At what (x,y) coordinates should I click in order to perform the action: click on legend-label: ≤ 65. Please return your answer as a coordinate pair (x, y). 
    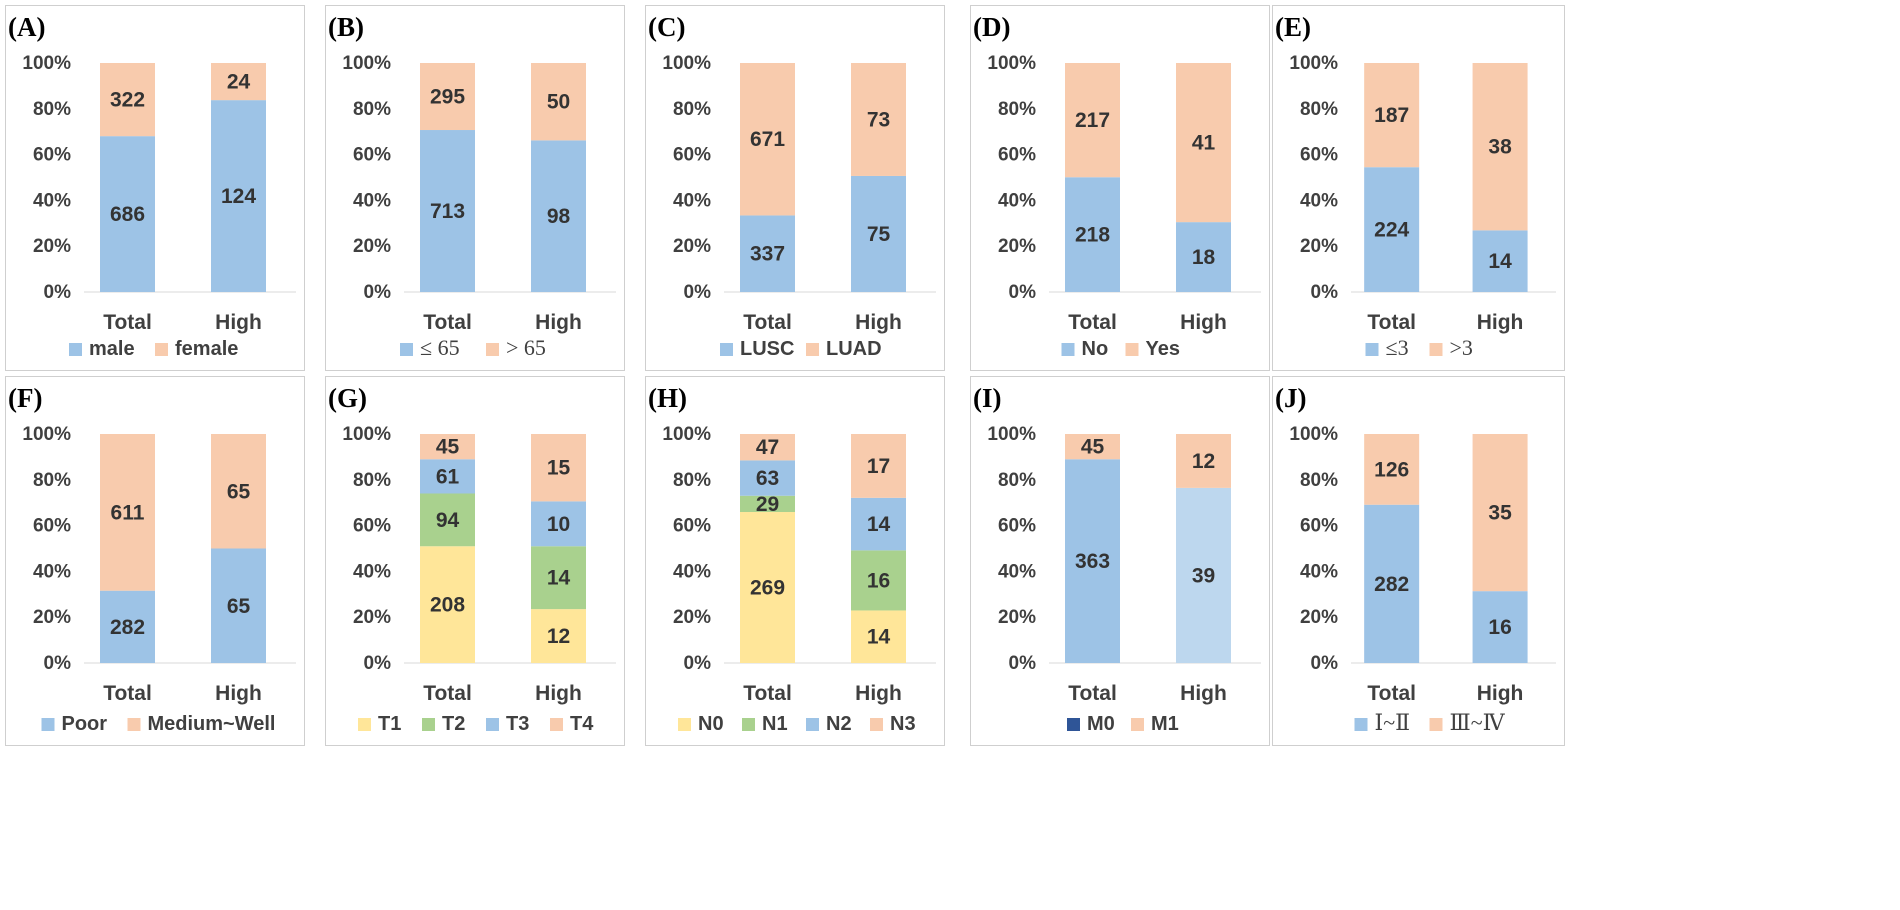
    Looking at the image, I should click on (440, 347).